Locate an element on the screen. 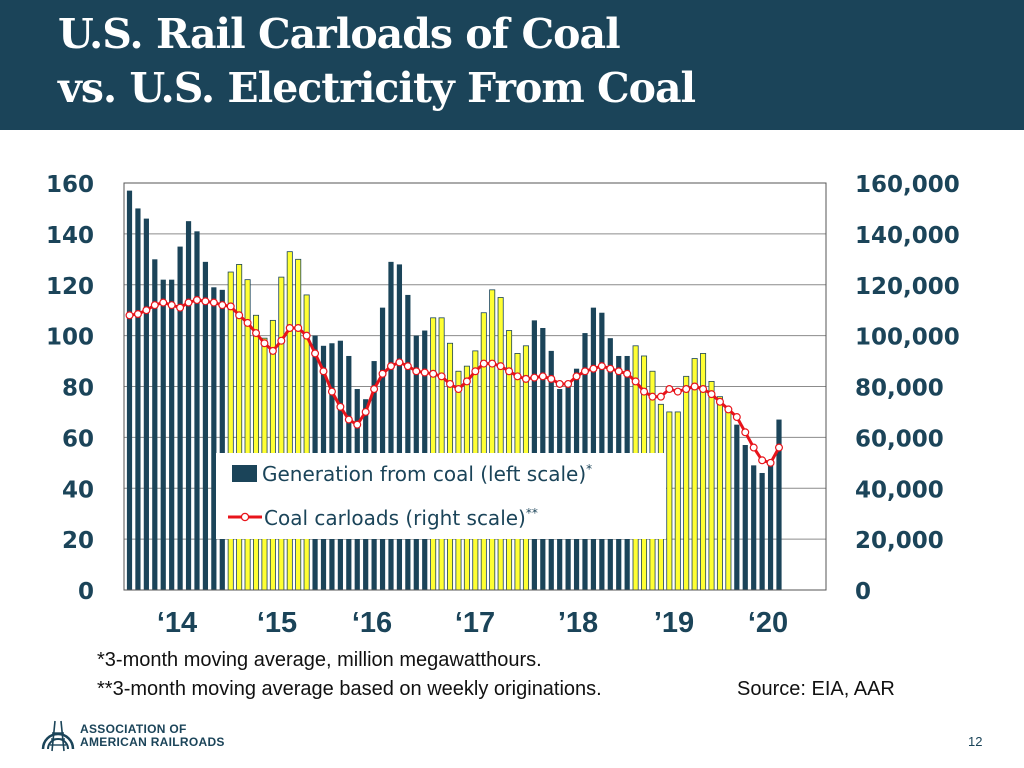 This screenshot has height=768, width=1024. legend-bar-label: Generation from coal (left scale)* is located at coordinates (427, 474).